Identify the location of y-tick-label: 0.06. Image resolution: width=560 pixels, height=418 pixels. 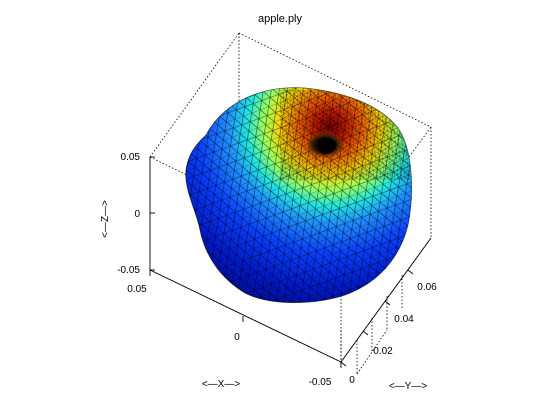
(427, 287).